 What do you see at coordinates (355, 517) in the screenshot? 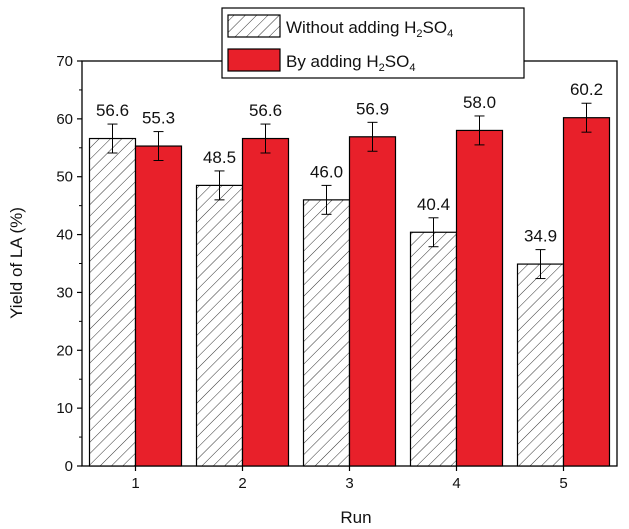
I see `x-axis-title: Run` at bounding box center [355, 517].